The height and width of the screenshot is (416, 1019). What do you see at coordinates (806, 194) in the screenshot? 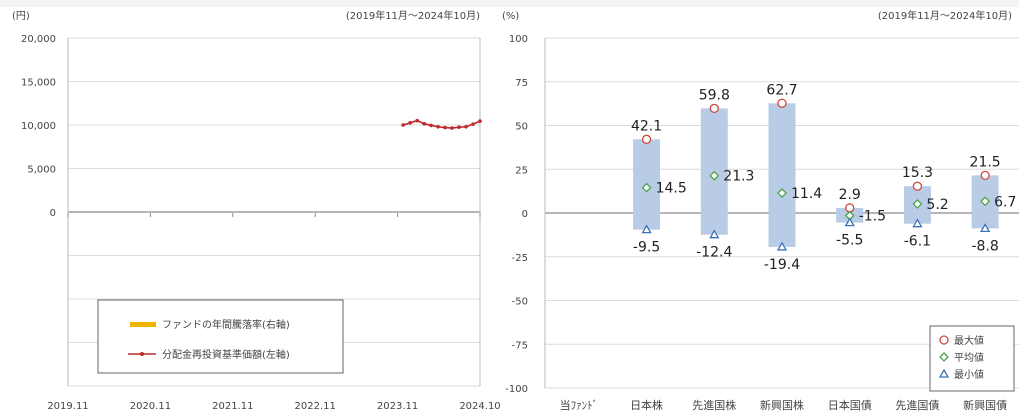
I see `avg-value-label: 11.4` at bounding box center [806, 194].